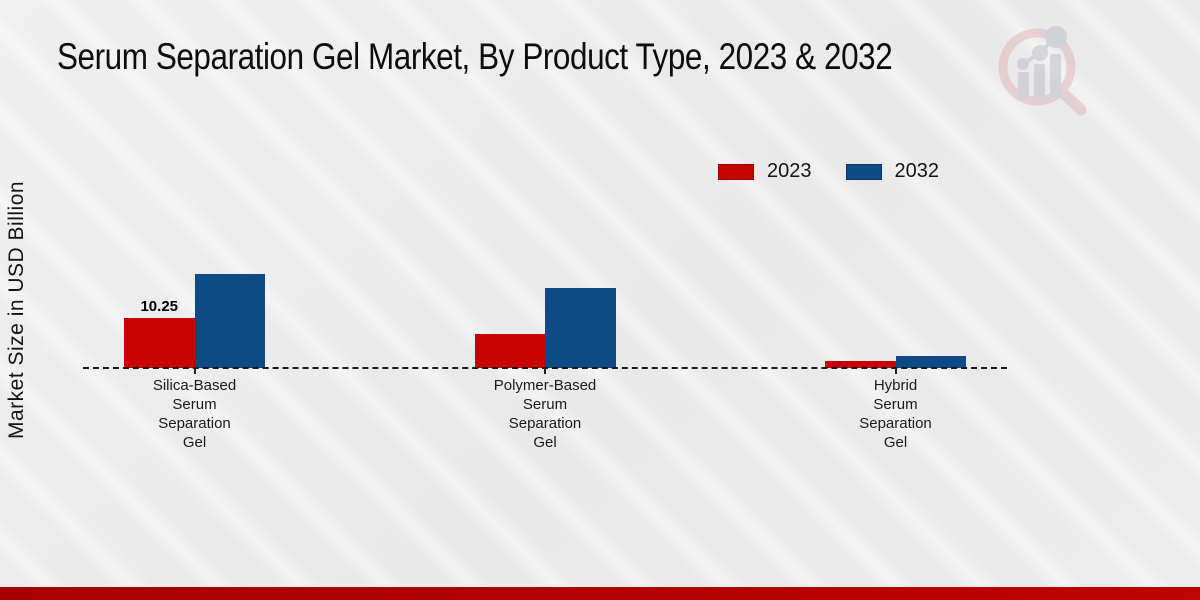 Image resolution: width=1200 pixels, height=600 pixels. What do you see at coordinates (194, 414) in the screenshot?
I see `category-label-0: Silica-Based Serum Separation Gel` at bounding box center [194, 414].